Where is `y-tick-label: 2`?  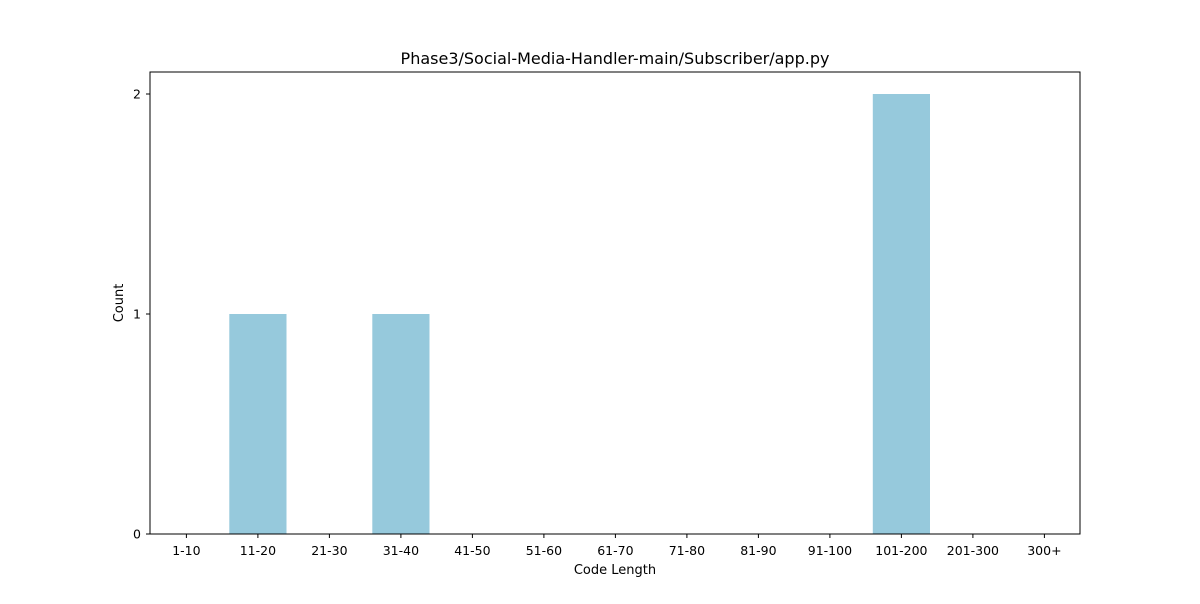 y-tick-label: 2 is located at coordinates (137, 94).